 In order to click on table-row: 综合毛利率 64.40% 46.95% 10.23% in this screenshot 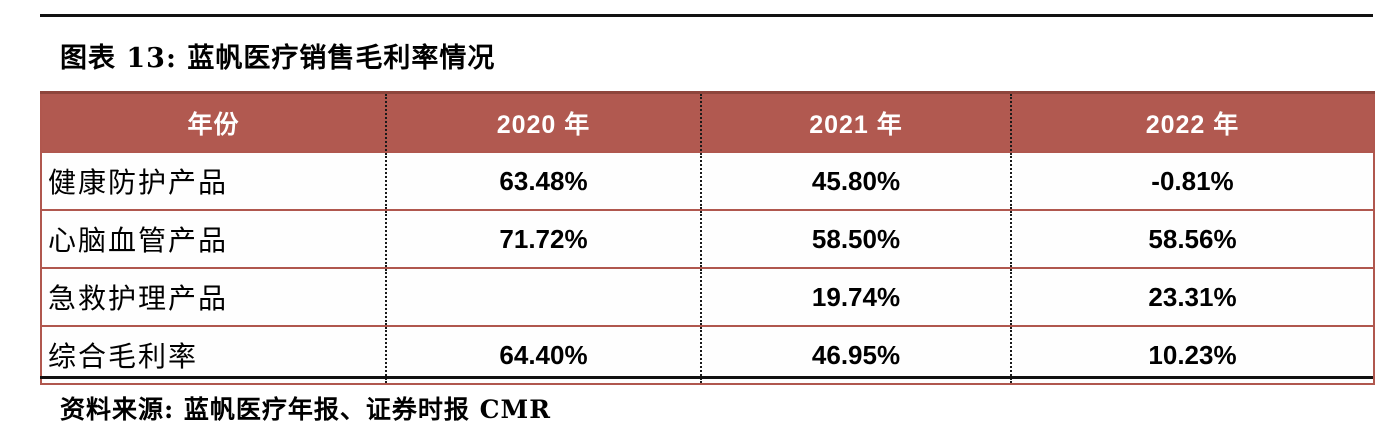, I will do `click(707, 354)`.